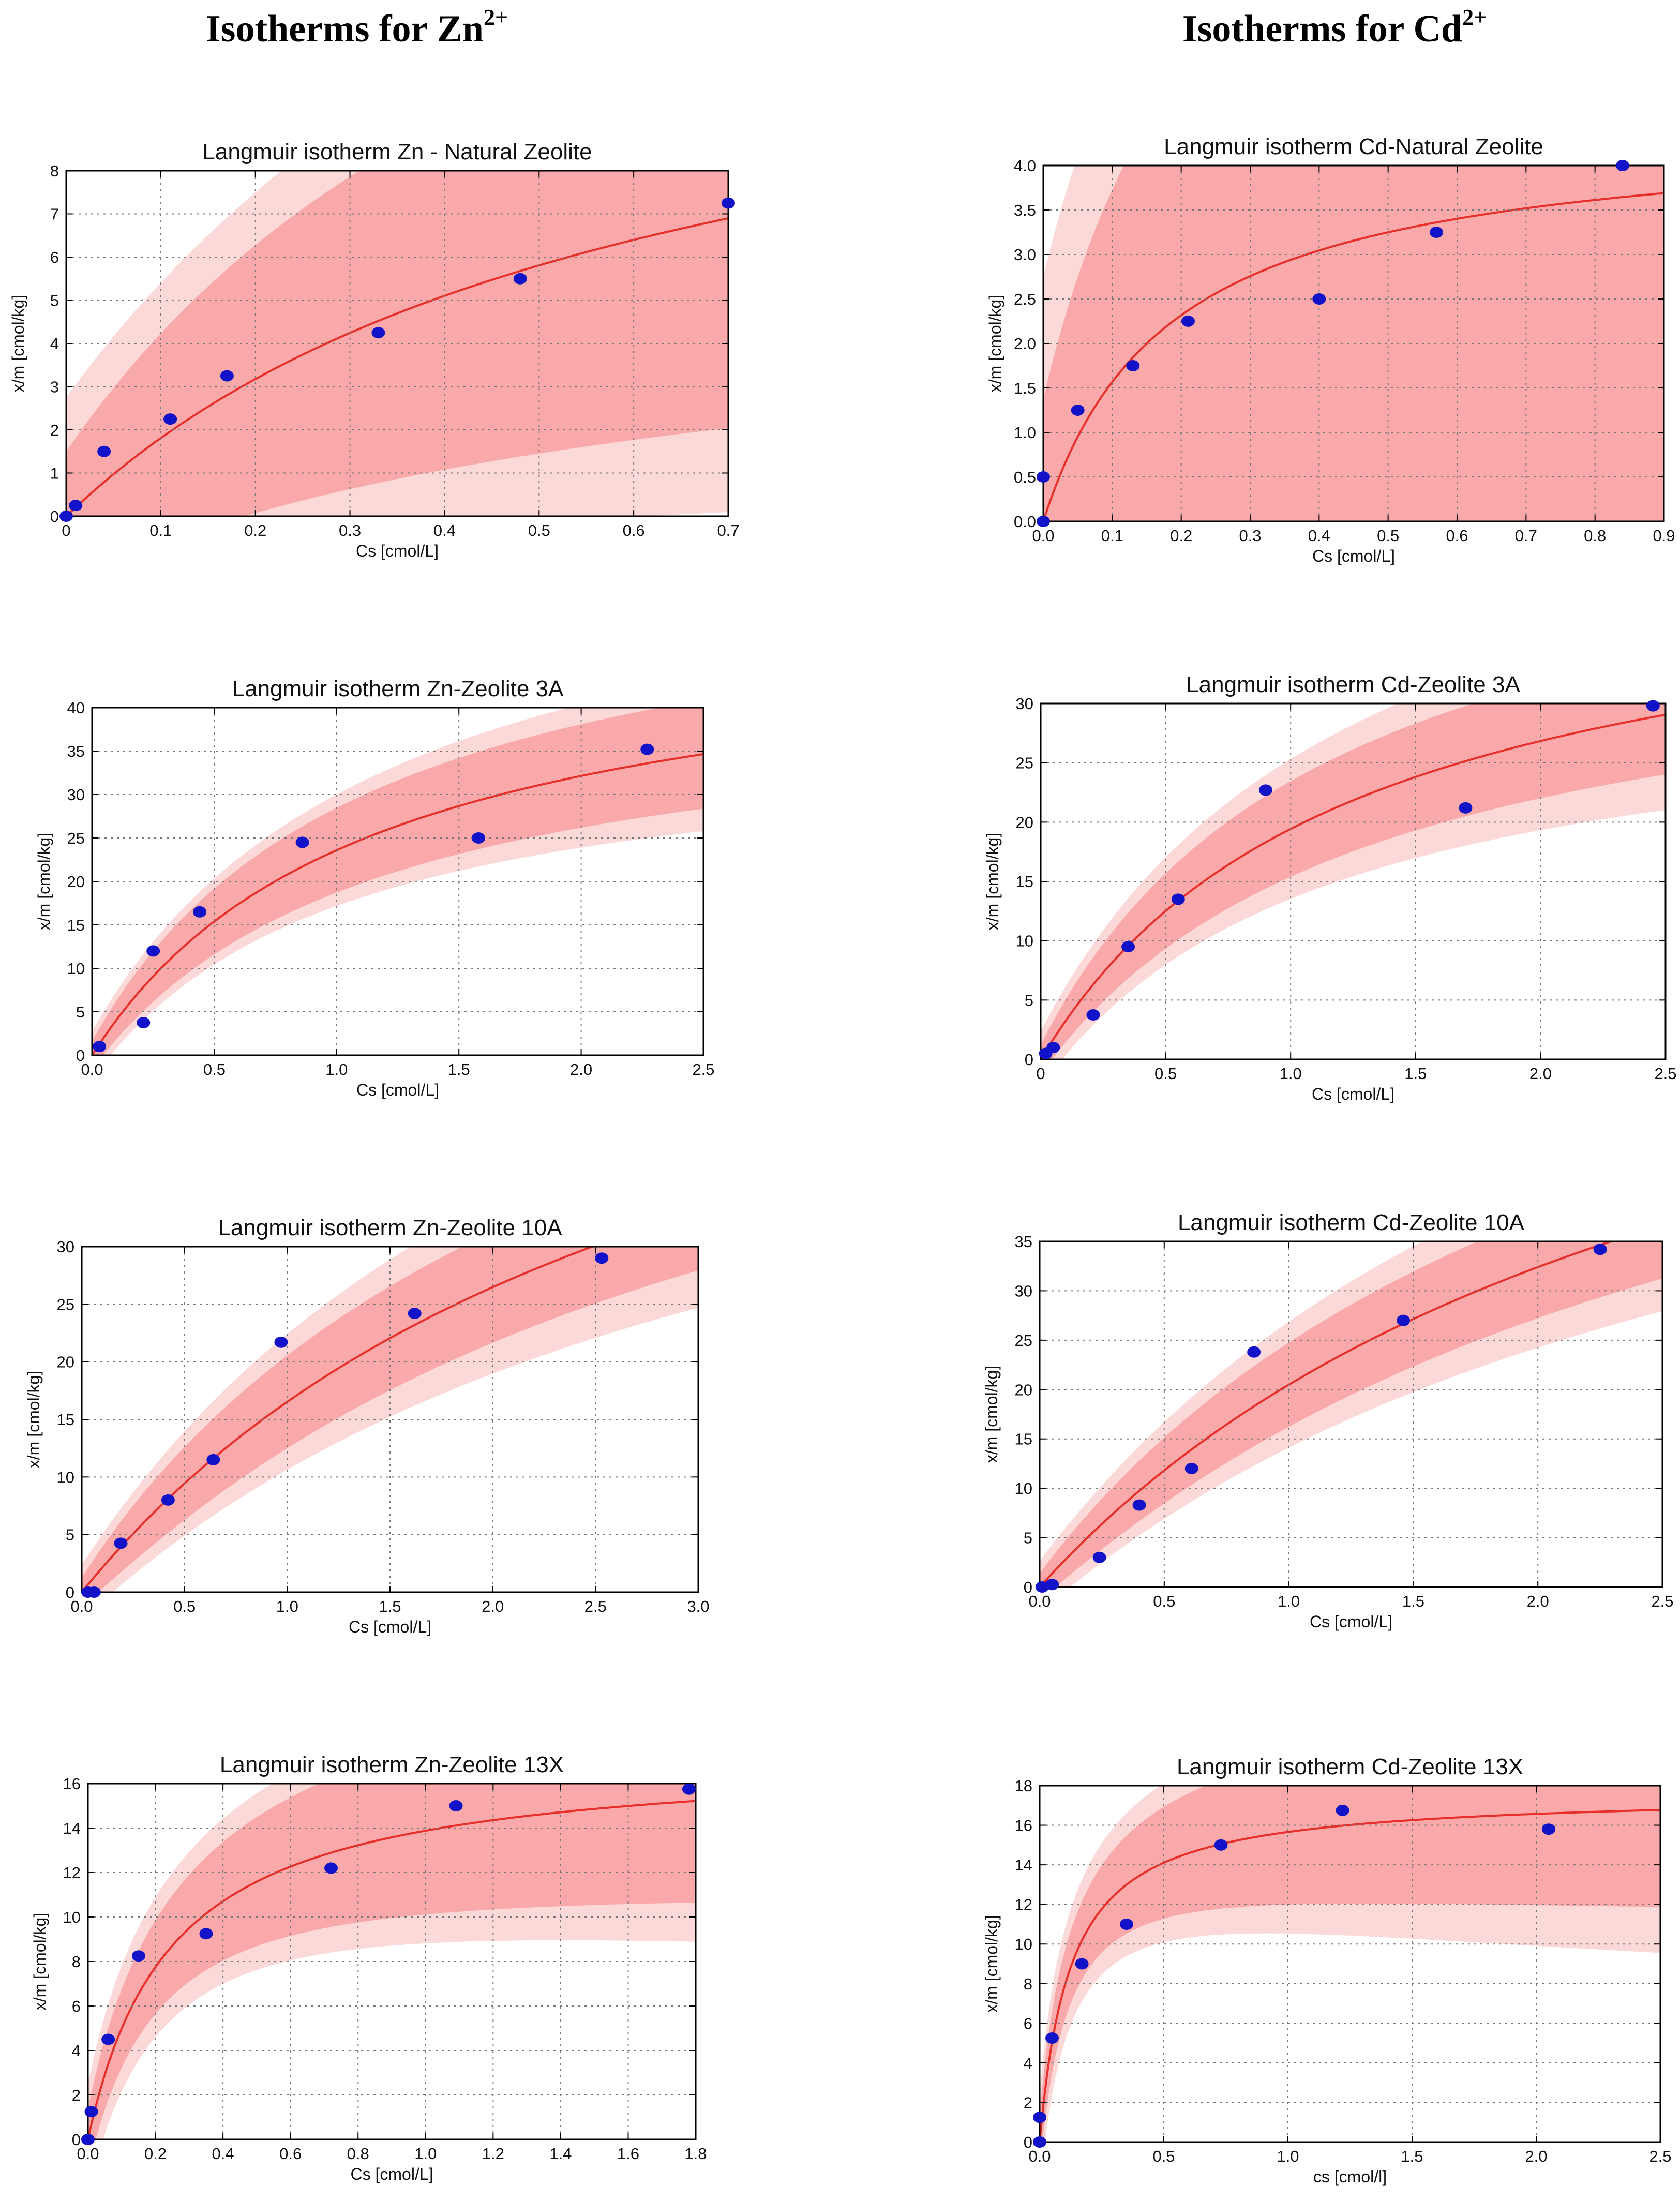 This screenshot has height=2201, width=1680. What do you see at coordinates (390, 1227) in the screenshot?
I see `chart-title: Langmuir isotherm Zn-Zeolite 10A` at bounding box center [390, 1227].